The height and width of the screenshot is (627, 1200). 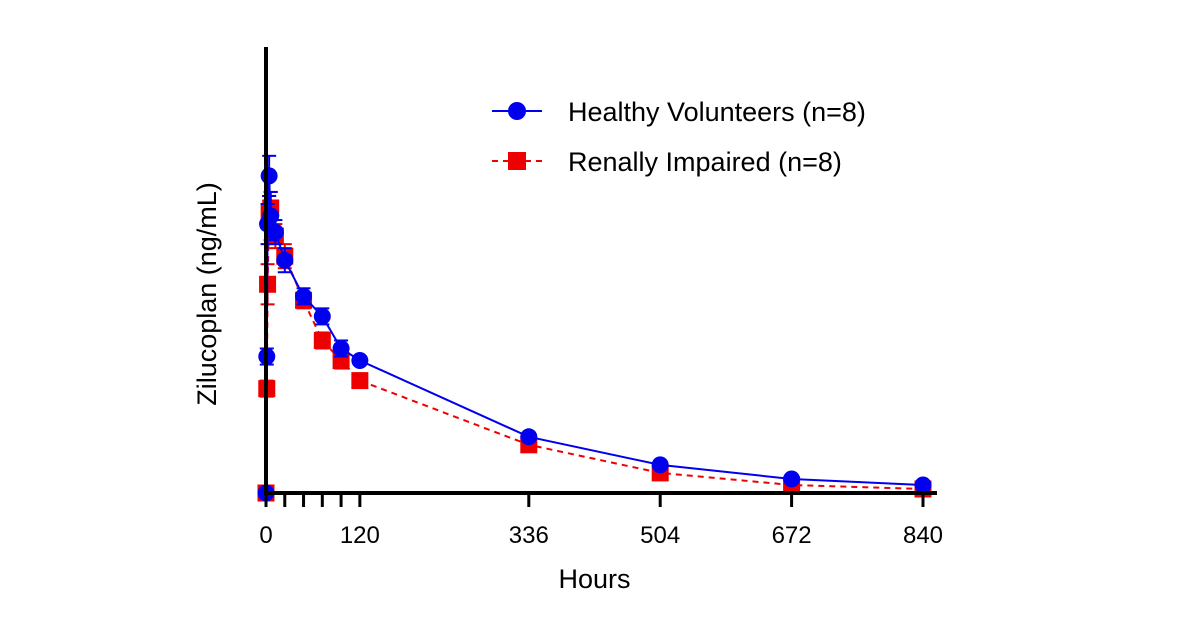 I want to click on x-tick-label: 672, so click(x=792, y=535).